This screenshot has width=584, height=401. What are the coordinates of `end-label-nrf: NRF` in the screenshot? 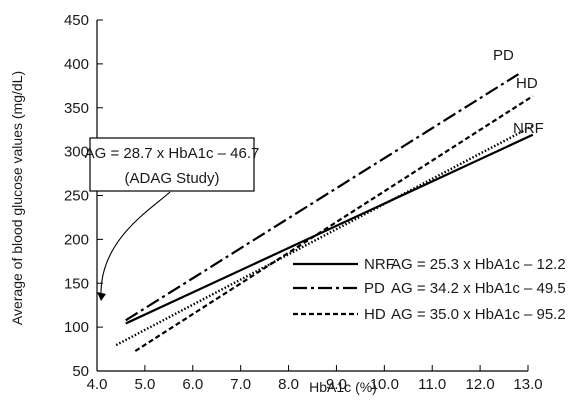 It's located at (528, 128).